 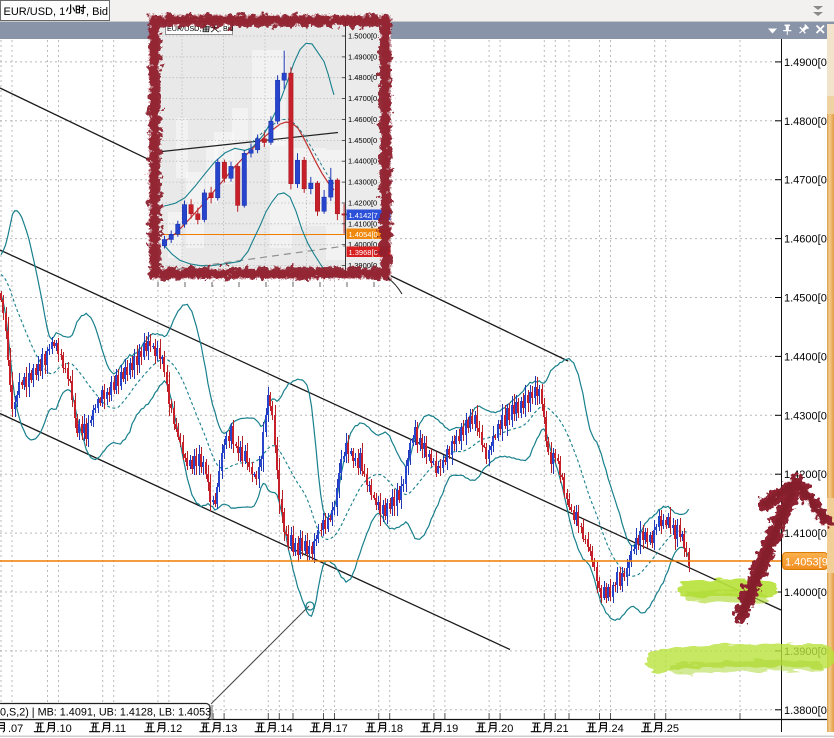 What do you see at coordinates (560, 729) in the screenshot?
I see `svg-text: .21` at bounding box center [560, 729].